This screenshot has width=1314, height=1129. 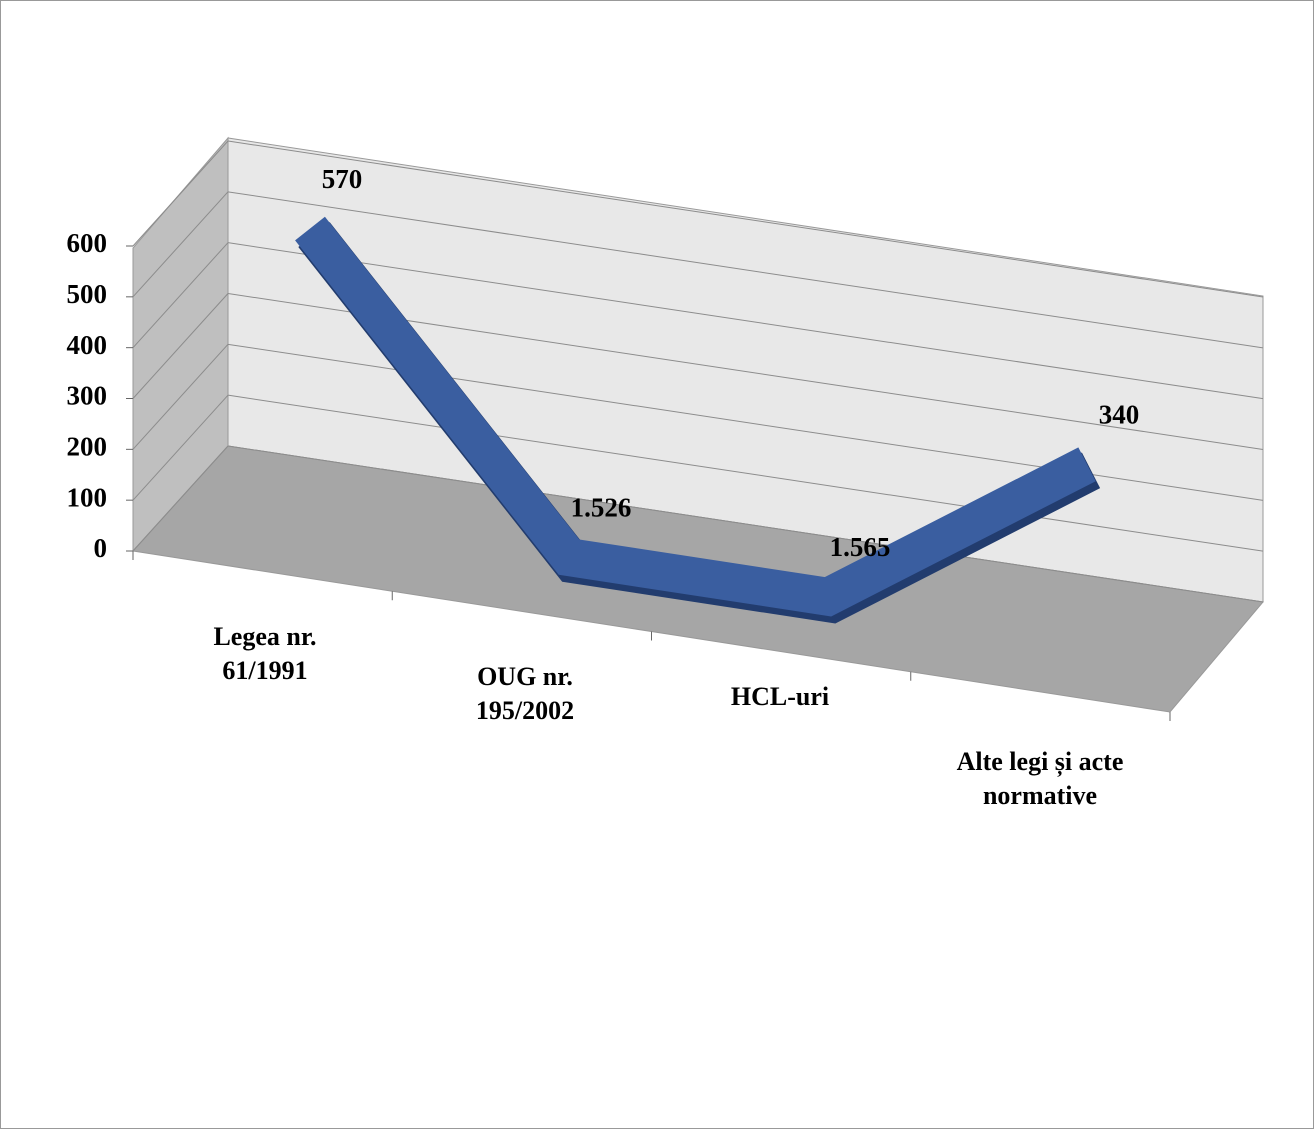 I want to click on y-tick-label: 300, so click(x=87, y=396).